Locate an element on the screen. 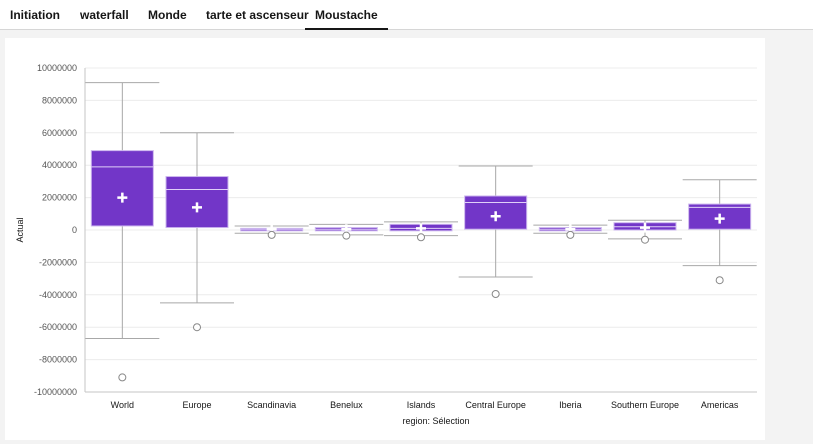  y-tick-label: -2000000 is located at coordinates (58, 262).